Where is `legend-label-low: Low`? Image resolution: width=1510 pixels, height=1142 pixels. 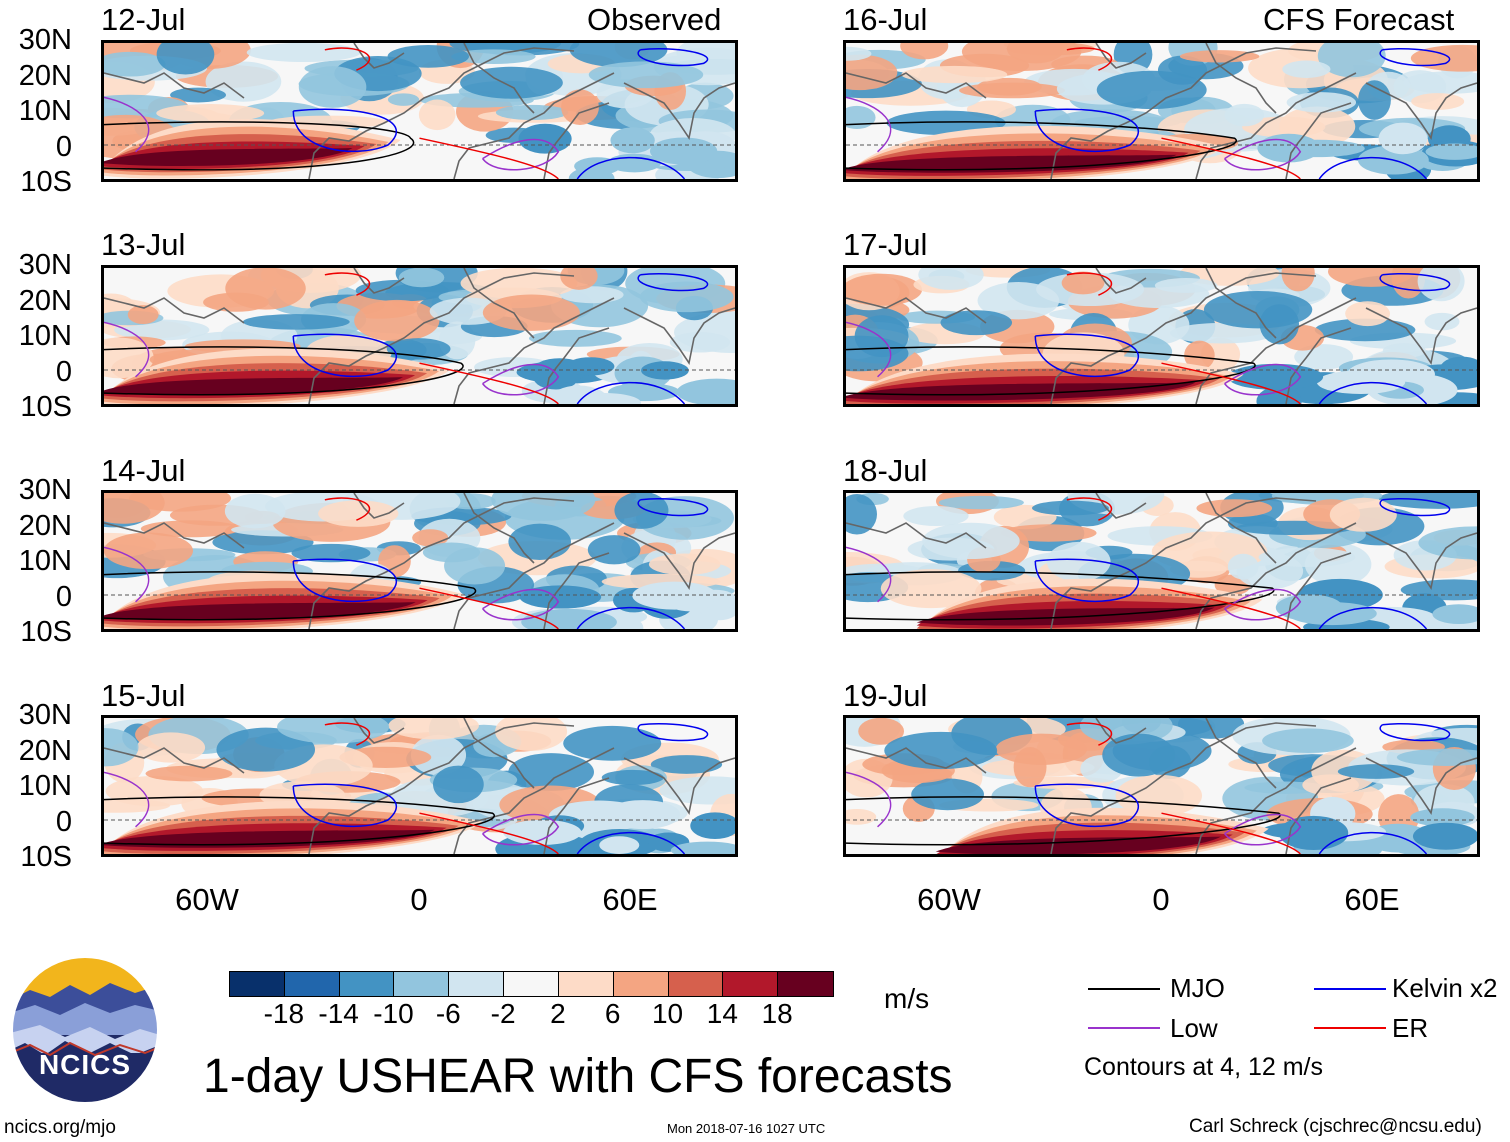 legend-label-low: Low is located at coordinates (1194, 1028).